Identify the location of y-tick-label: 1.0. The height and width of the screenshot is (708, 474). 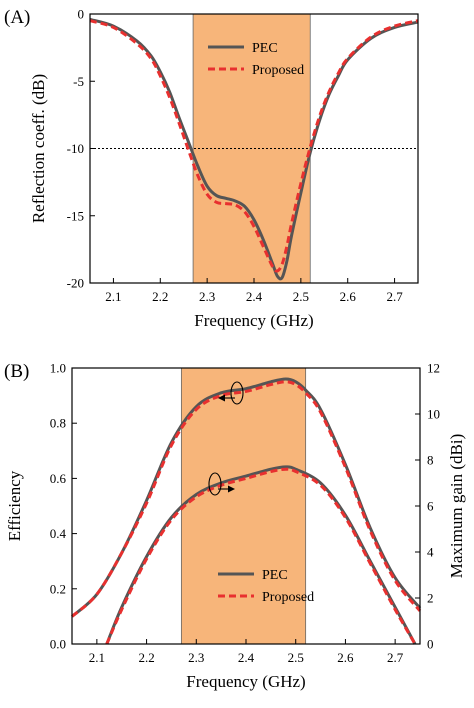
(58, 368).